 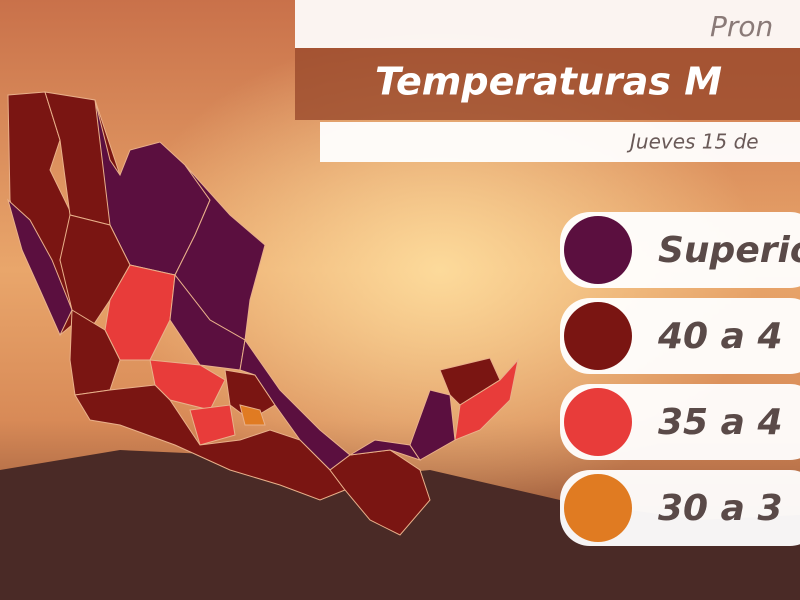 I want to click on legend-label: 40 a 4, so click(x=720, y=336).